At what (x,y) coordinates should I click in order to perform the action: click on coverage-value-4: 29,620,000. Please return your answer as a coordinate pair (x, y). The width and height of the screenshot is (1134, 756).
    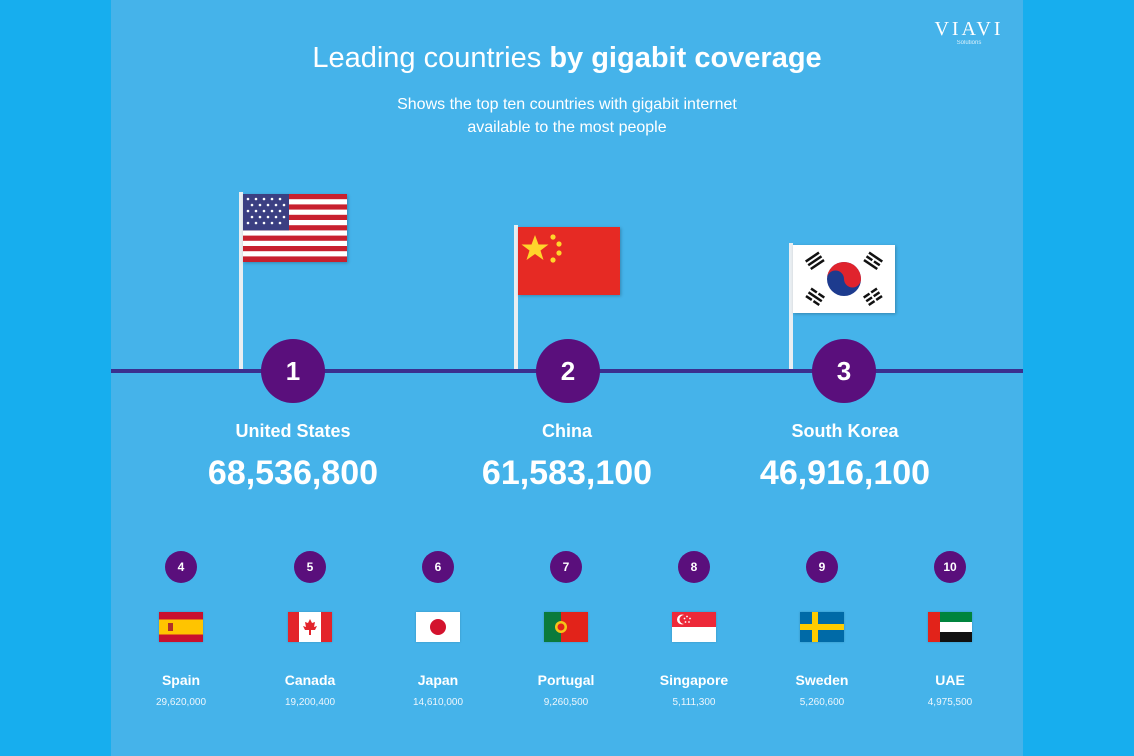
    Looking at the image, I should click on (181, 702).